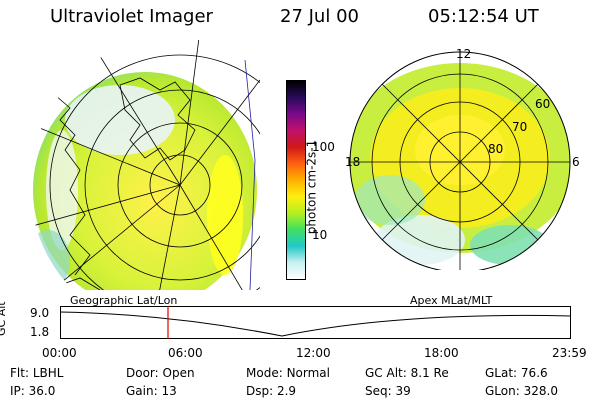 The image size is (600, 400). Describe the element at coordinates (40, 332) in the screenshot. I see `timeline-ytick-bottom: 1.8` at that location.